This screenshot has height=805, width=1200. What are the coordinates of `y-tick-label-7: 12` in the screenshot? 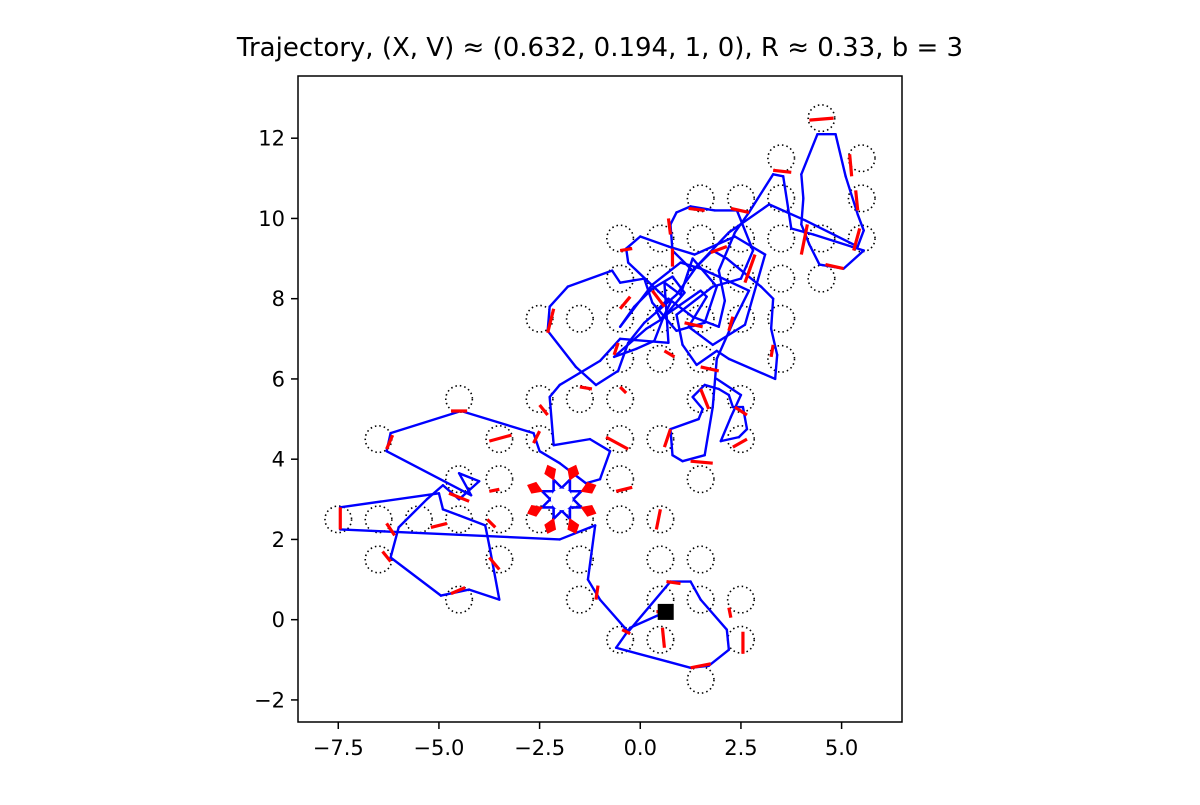 It's located at (271, 139).